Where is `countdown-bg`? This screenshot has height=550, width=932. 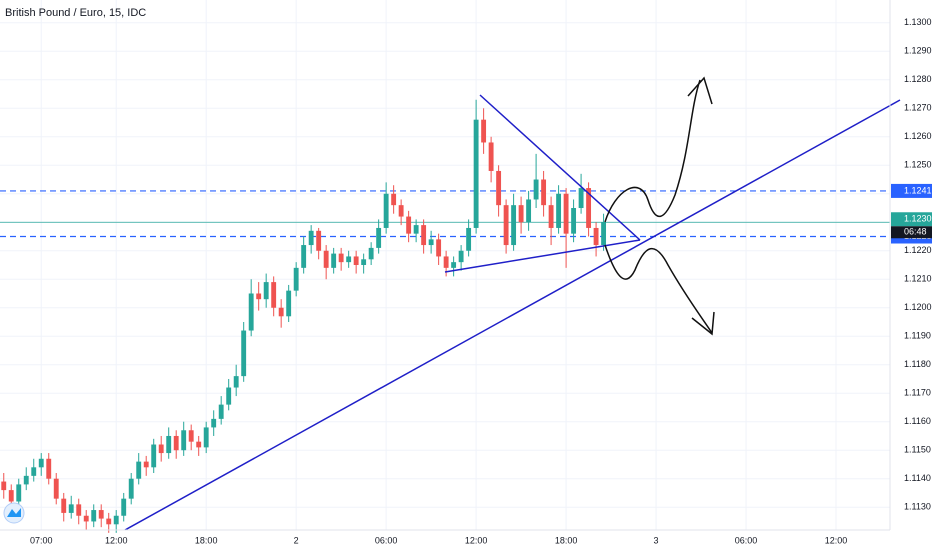 countdown-bg is located at coordinates (911, 232).